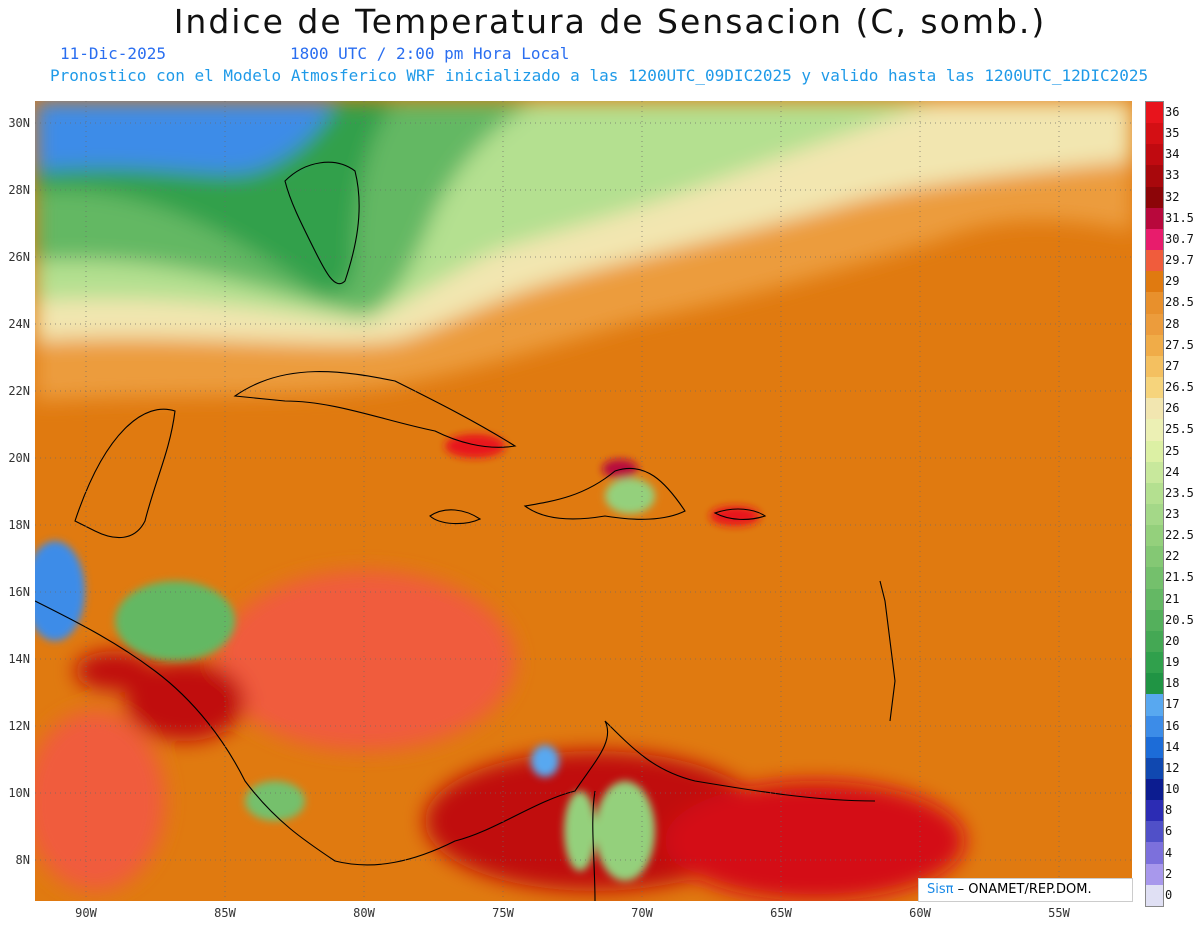 The image size is (1200, 927). What do you see at coordinates (1179, 302) in the screenshot?
I see `colorbar-label: 28.5` at bounding box center [1179, 302].